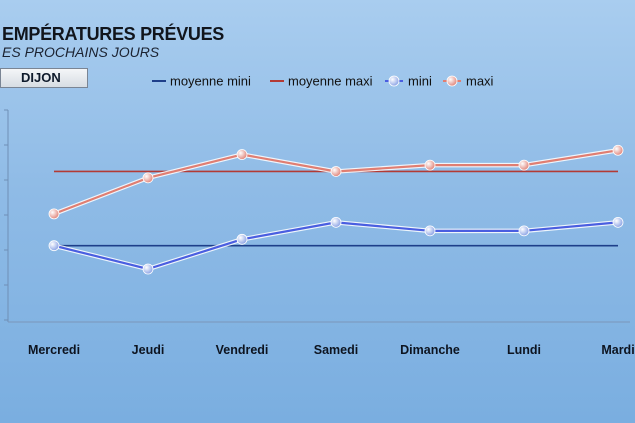 The height and width of the screenshot is (423, 635). What do you see at coordinates (452, 81) in the screenshot?
I see `legend-swatch-maxi` at bounding box center [452, 81].